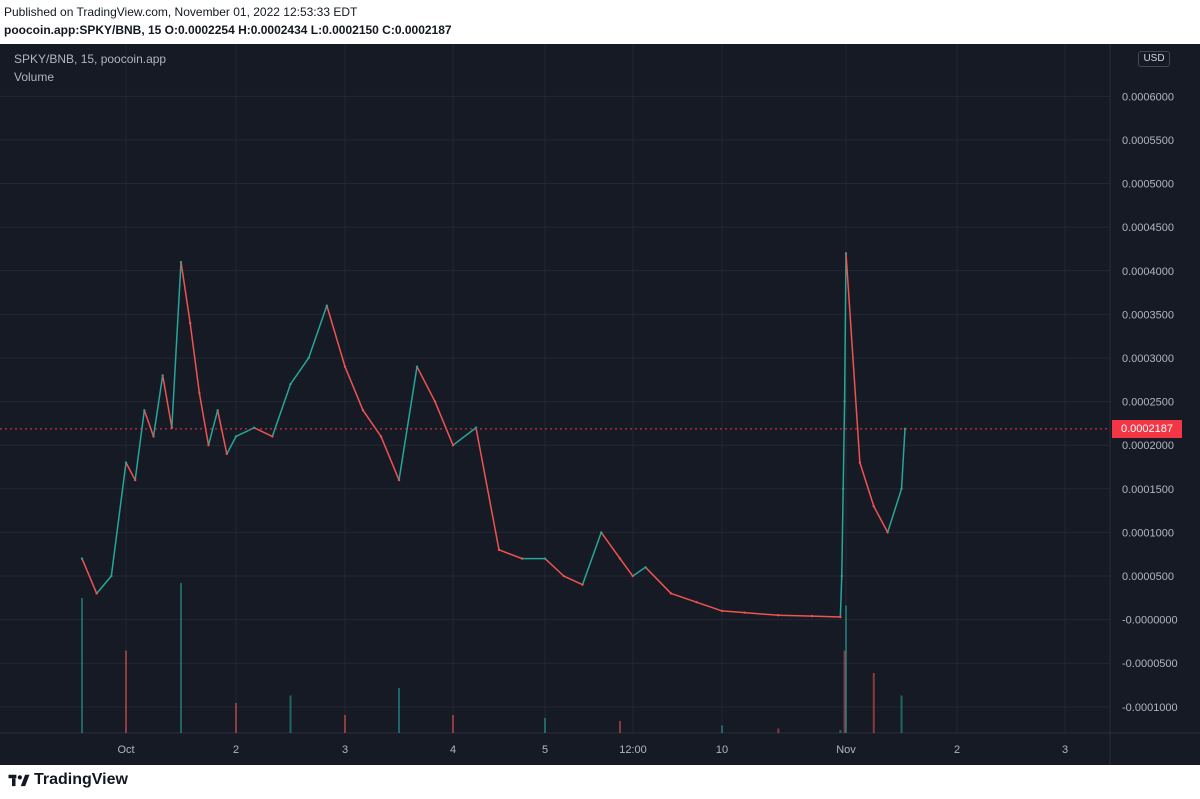 This screenshot has height=799, width=1200. Describe the element at coordinates (1148, 577) in the screenshot. I see `y-tick-label: 0.0000500` at that location.